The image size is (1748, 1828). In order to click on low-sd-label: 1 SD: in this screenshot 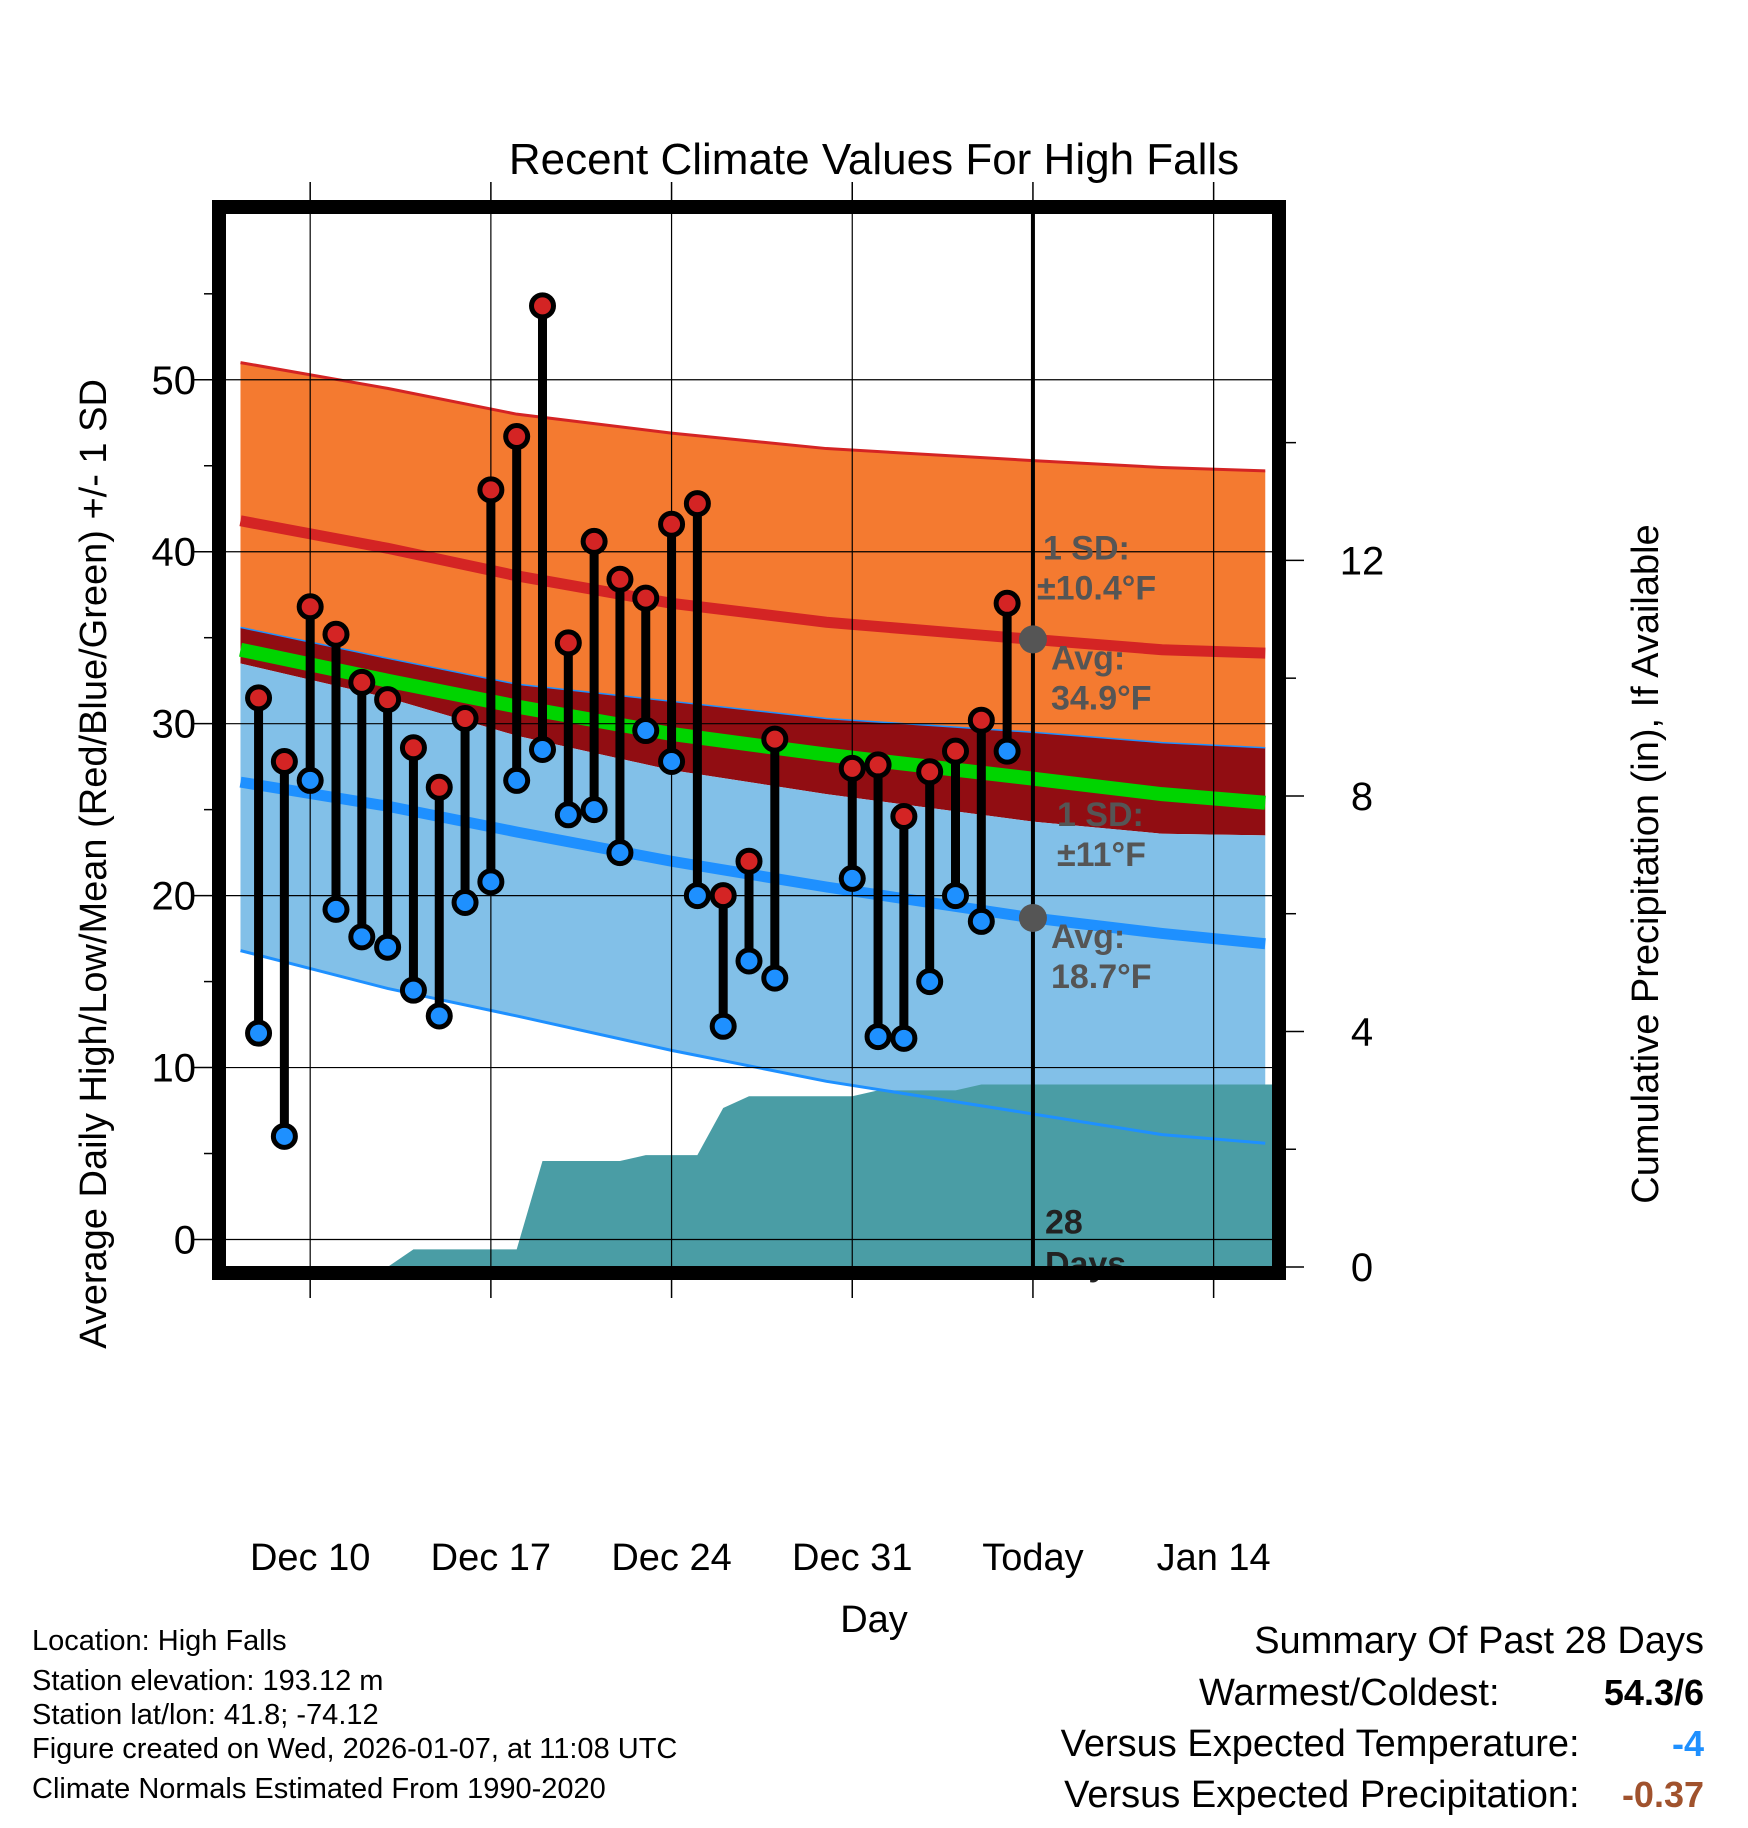, I will do `click(1100, 815)`.